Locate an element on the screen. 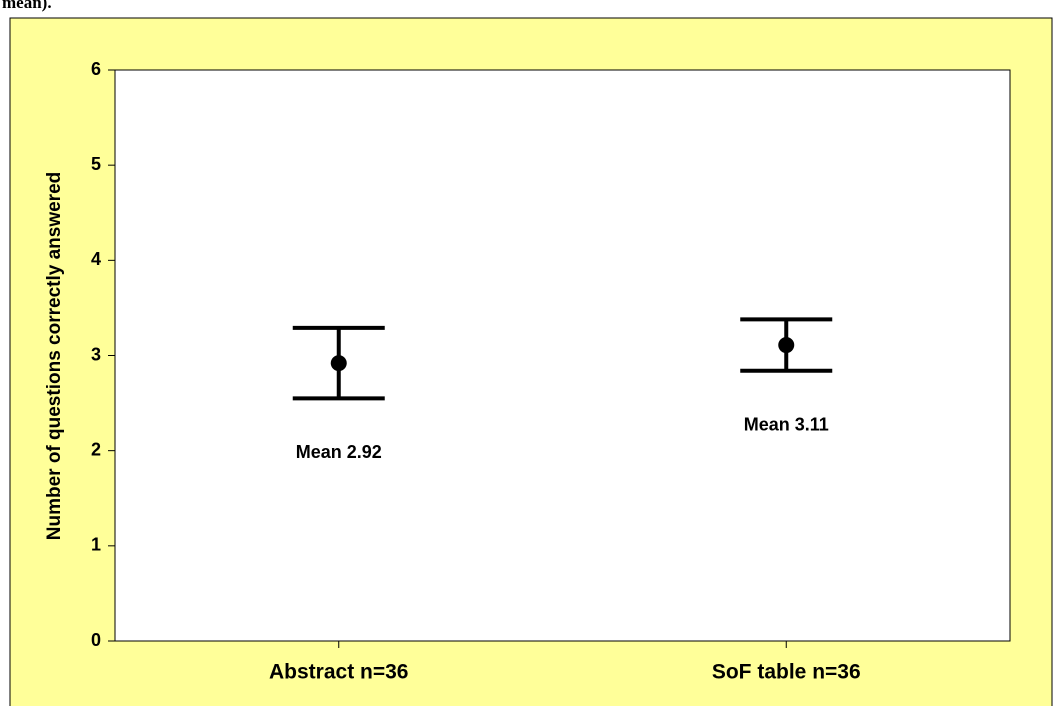 Image resolution: width=1055 pixels, height=706 pixels. y-axis-label: Number of questions correctly answered is located at coordinates (54, 356).